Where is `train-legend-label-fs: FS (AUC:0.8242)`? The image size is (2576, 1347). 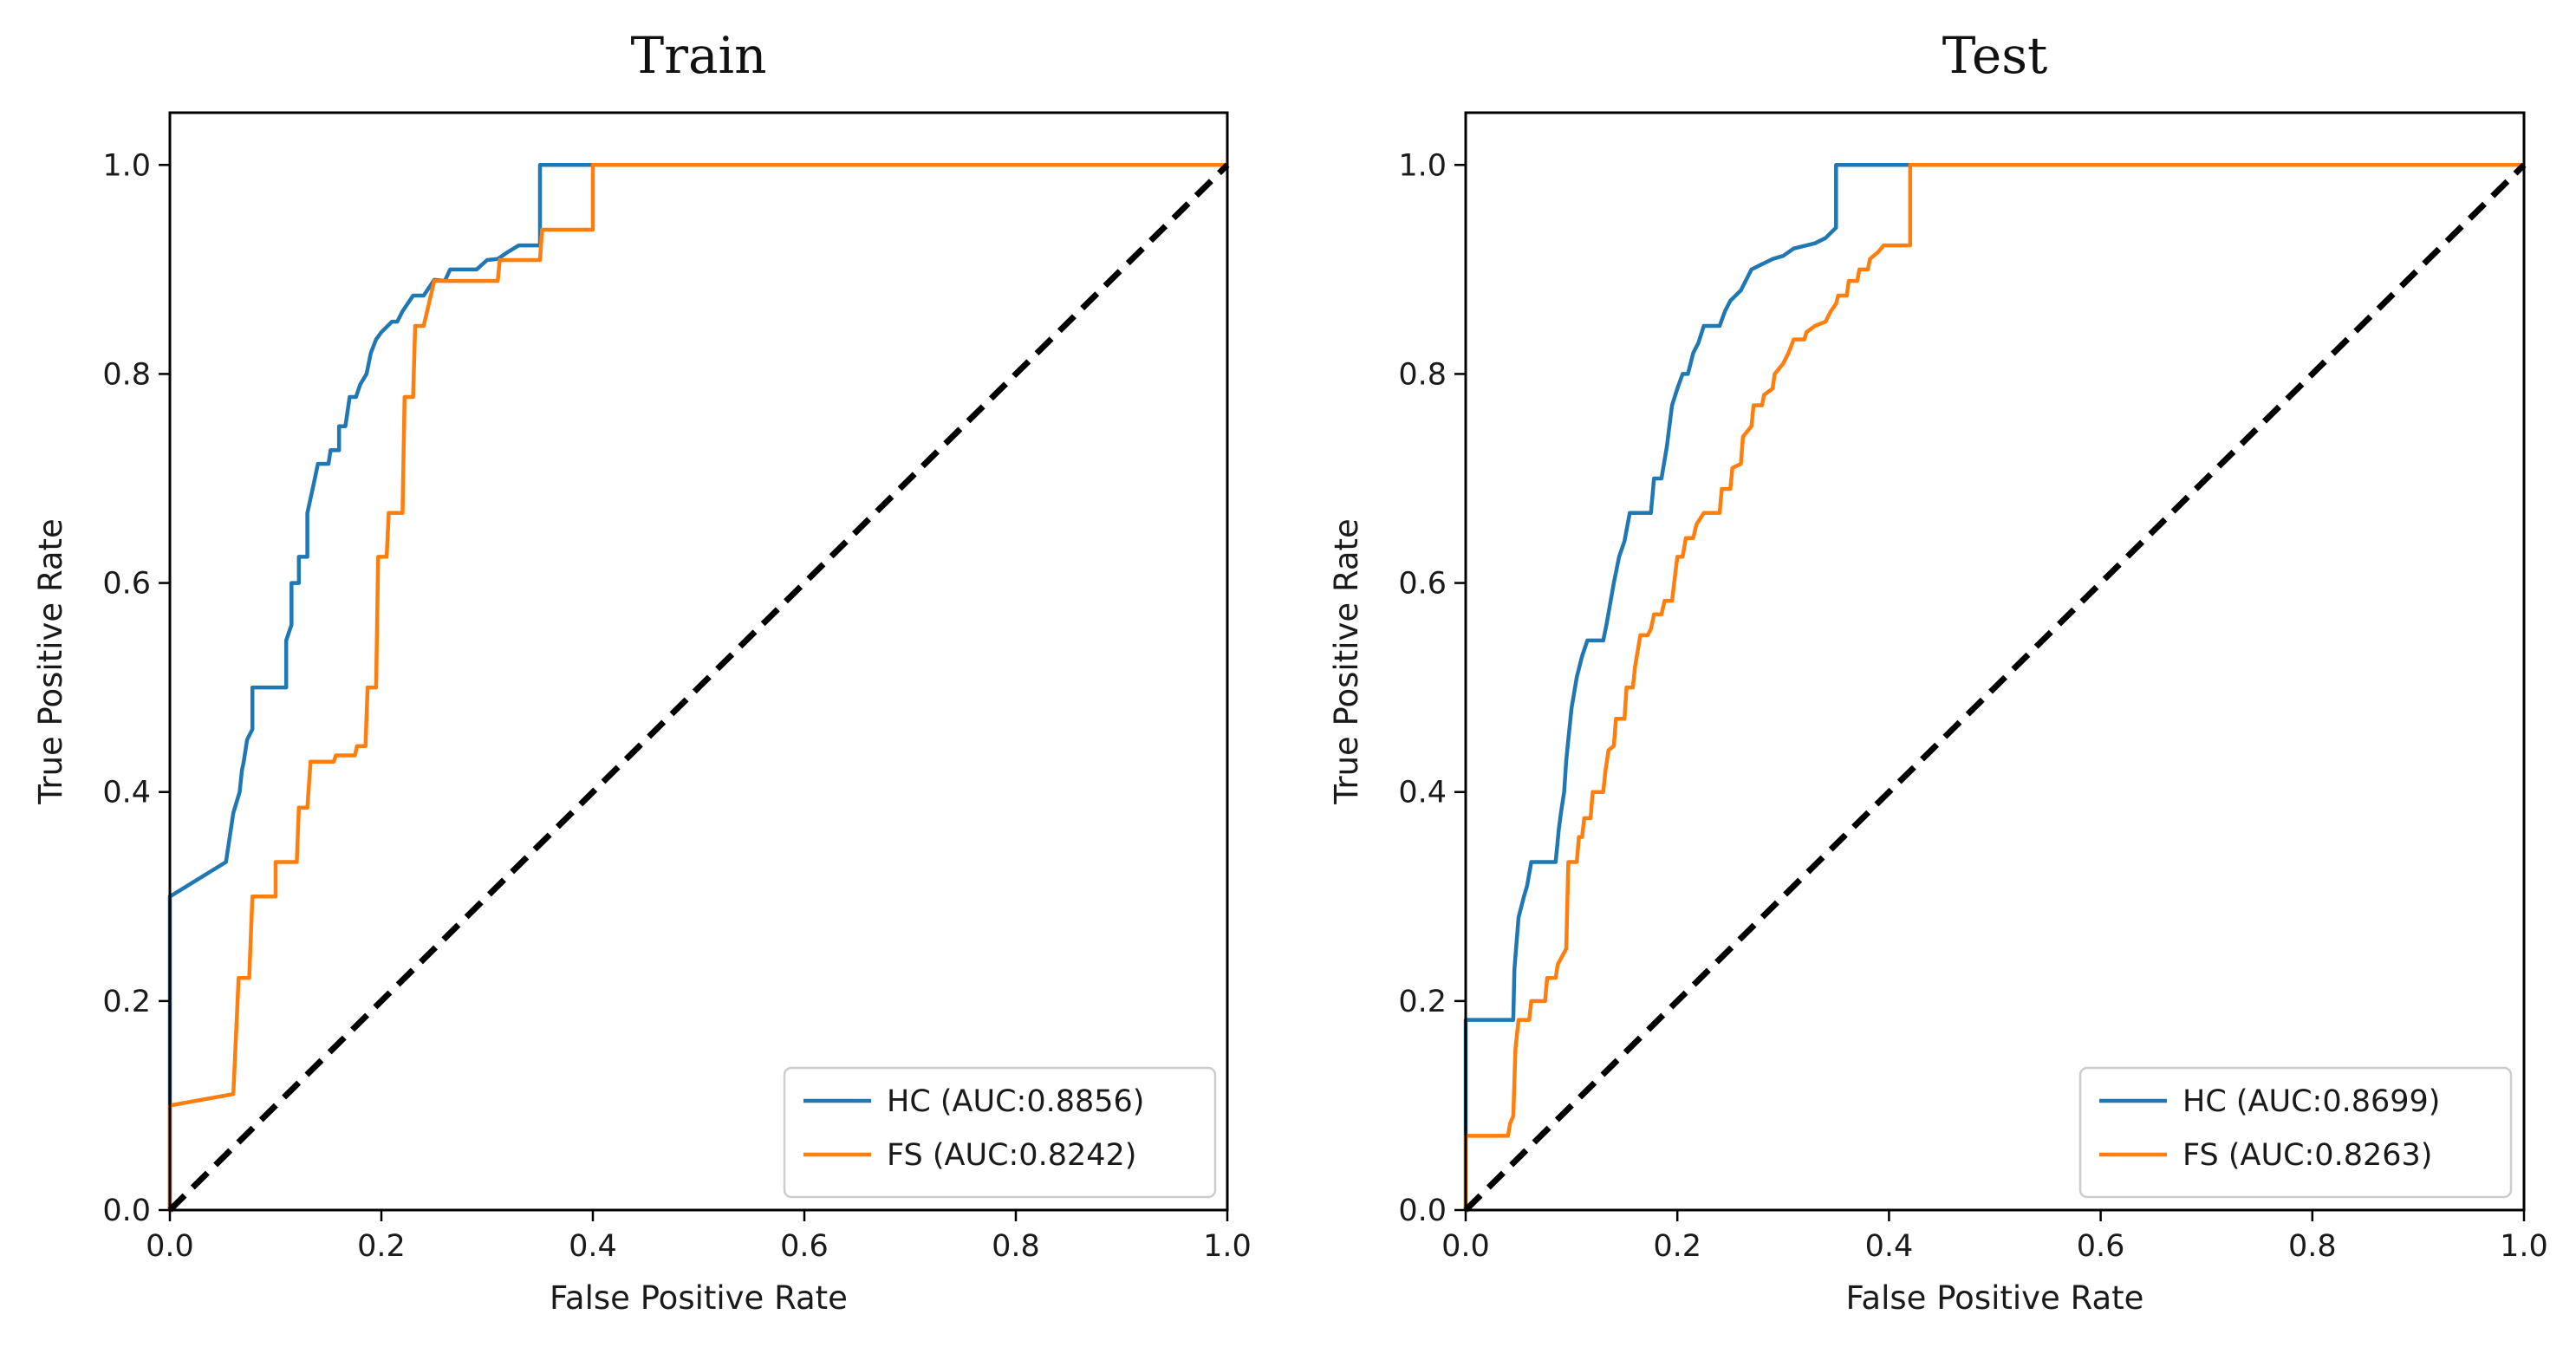
train-legend-label-fs: FS (AUC:0.8242) is located at coordinates (1011, 1155).